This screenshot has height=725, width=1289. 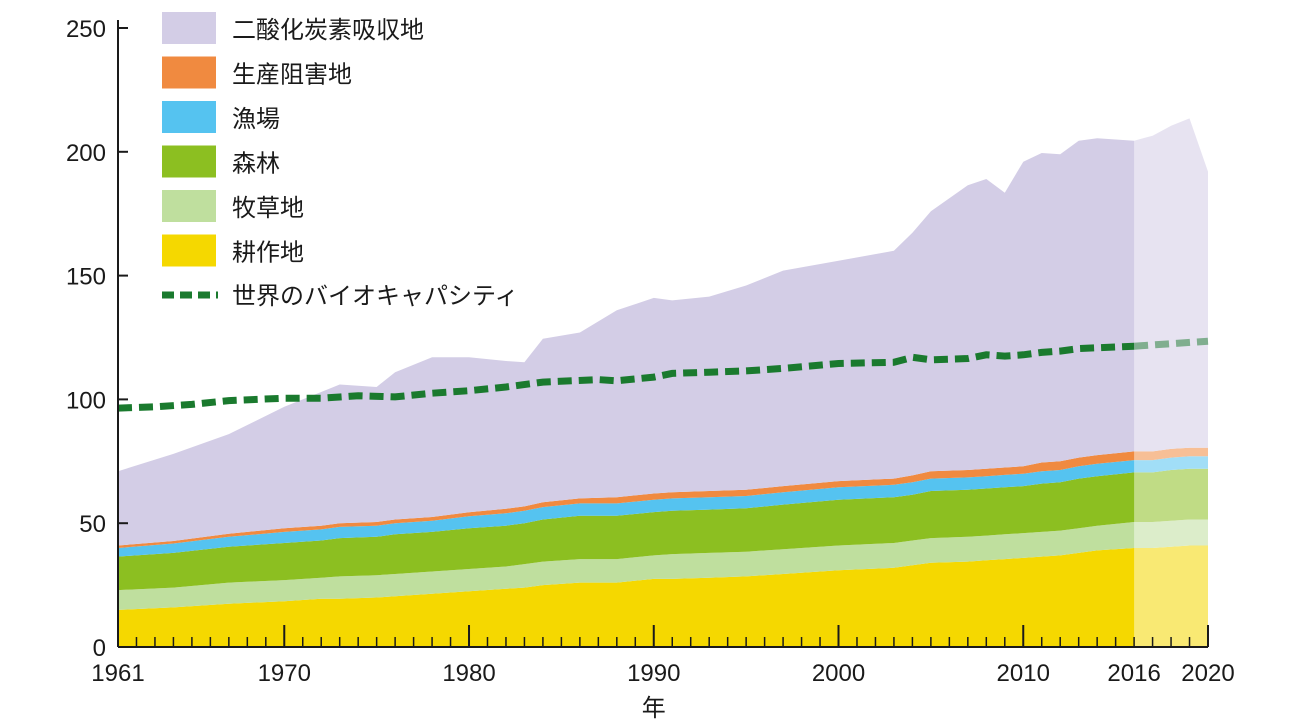 What do you see at coordinates (92, 524) in the screenshot?
I see `y-tick-label: 50` at bounding box center [92, 524].